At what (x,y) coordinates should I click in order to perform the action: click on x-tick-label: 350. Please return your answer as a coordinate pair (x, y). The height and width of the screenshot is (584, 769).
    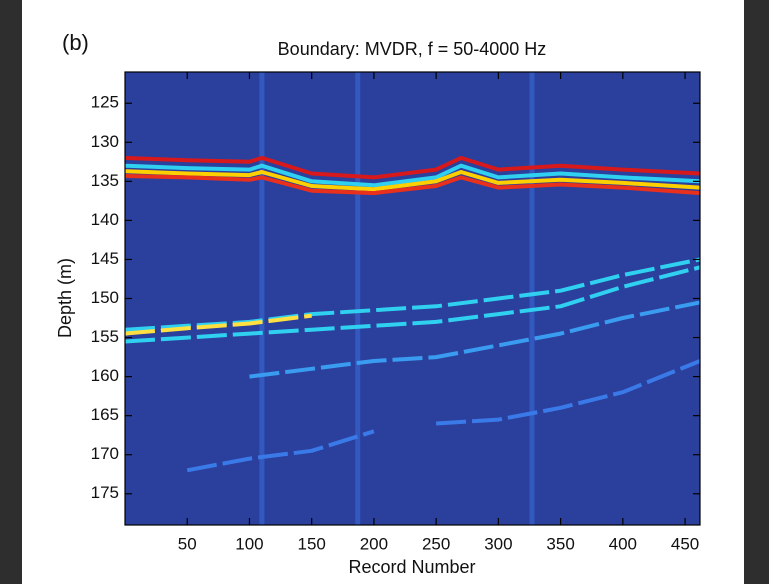
    Looking at the image, I should click on (560, 543).